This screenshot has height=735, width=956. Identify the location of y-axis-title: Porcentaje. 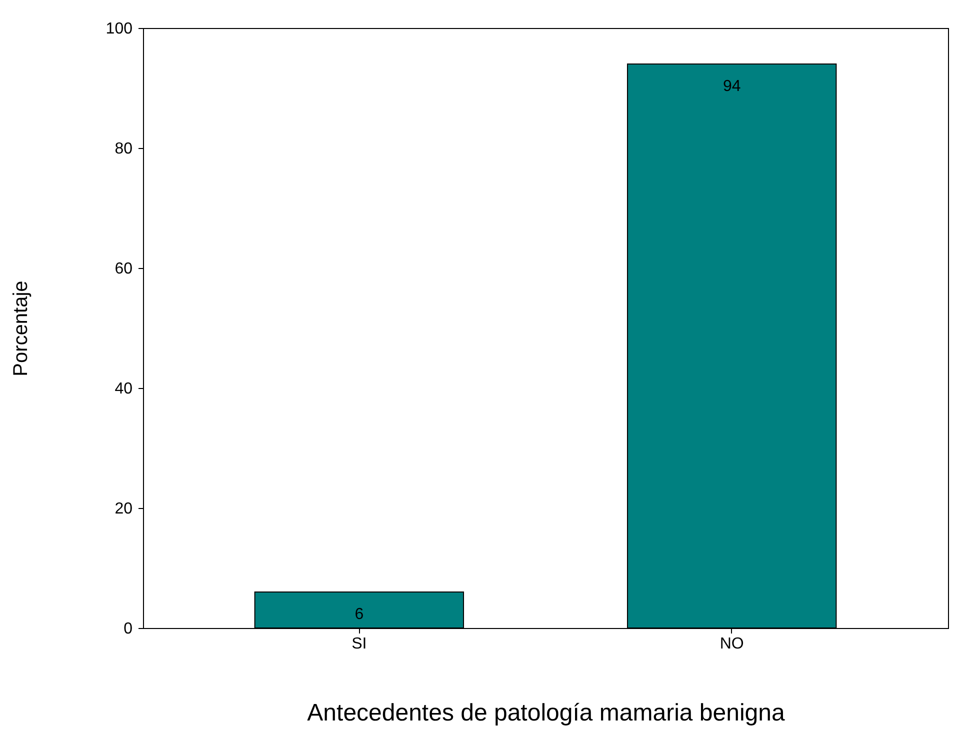
(21, 328).